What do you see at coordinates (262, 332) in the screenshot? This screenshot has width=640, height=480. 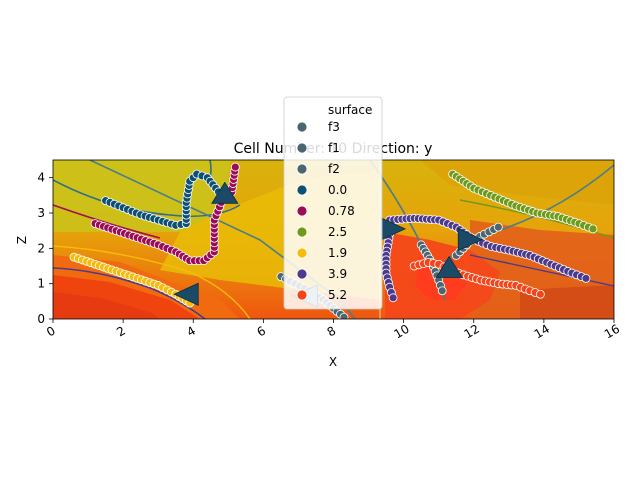 I see `x-tick-label: 6` at bounding box center [262, 332].